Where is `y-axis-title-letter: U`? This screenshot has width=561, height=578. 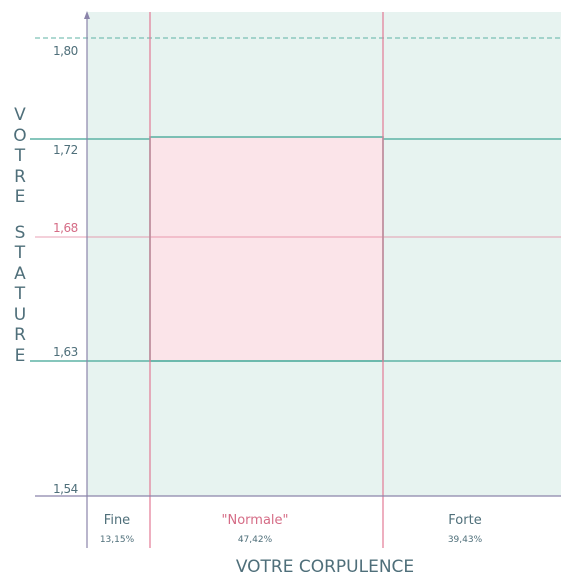 y-axis-title-letter: U is located at coordinates (20, 315).